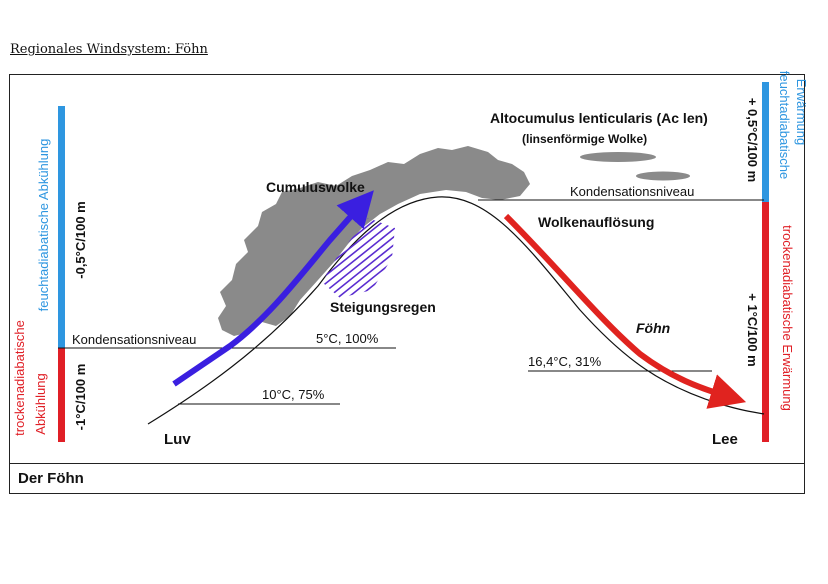 The height and width of the screenshot is (584, 828). Describe the element at coordinates (315, 187) in the screenshot. I see `cumulus-label: Cumuluswolke` at that location.